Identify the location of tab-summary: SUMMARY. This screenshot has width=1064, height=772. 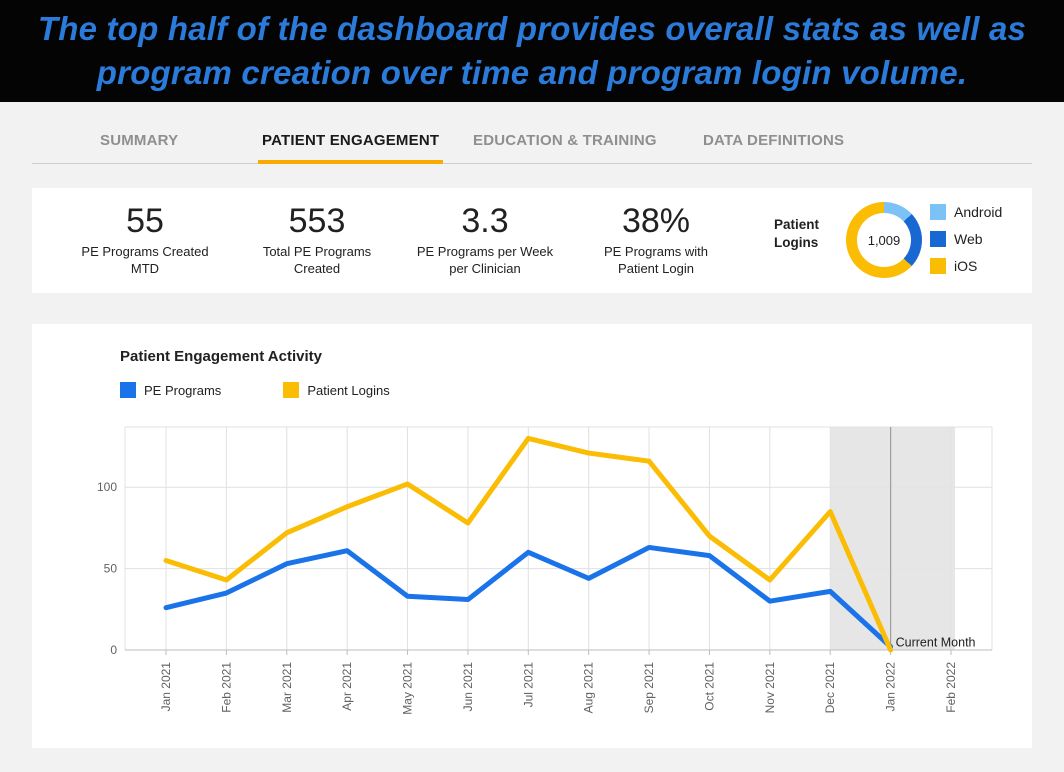
(139, 140).